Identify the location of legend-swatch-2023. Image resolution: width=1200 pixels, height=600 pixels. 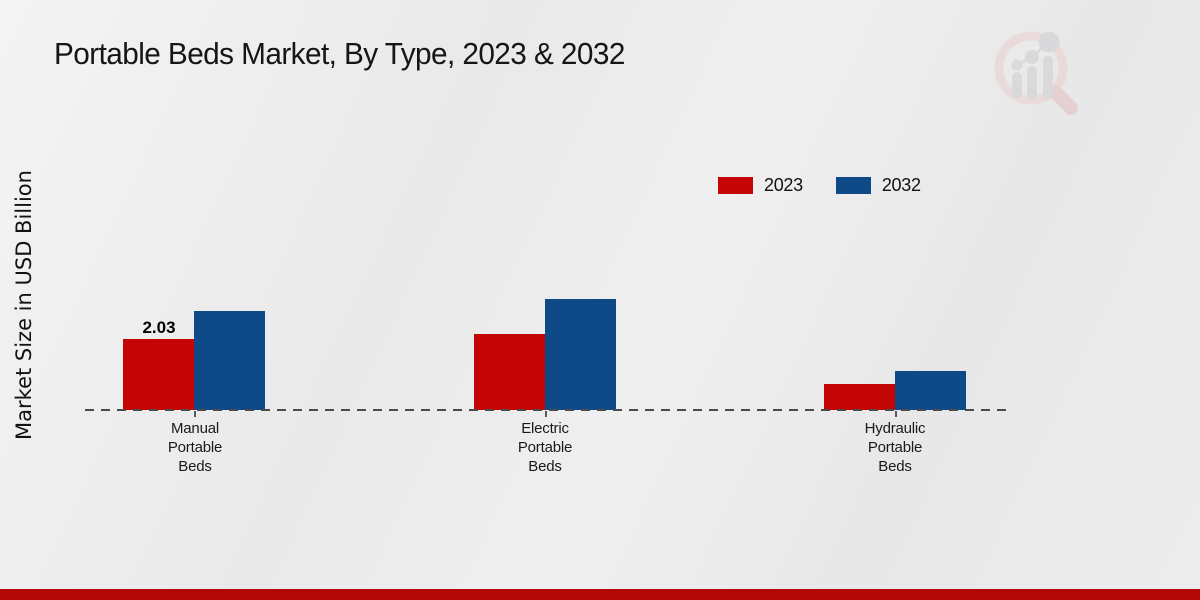
(735, 185).